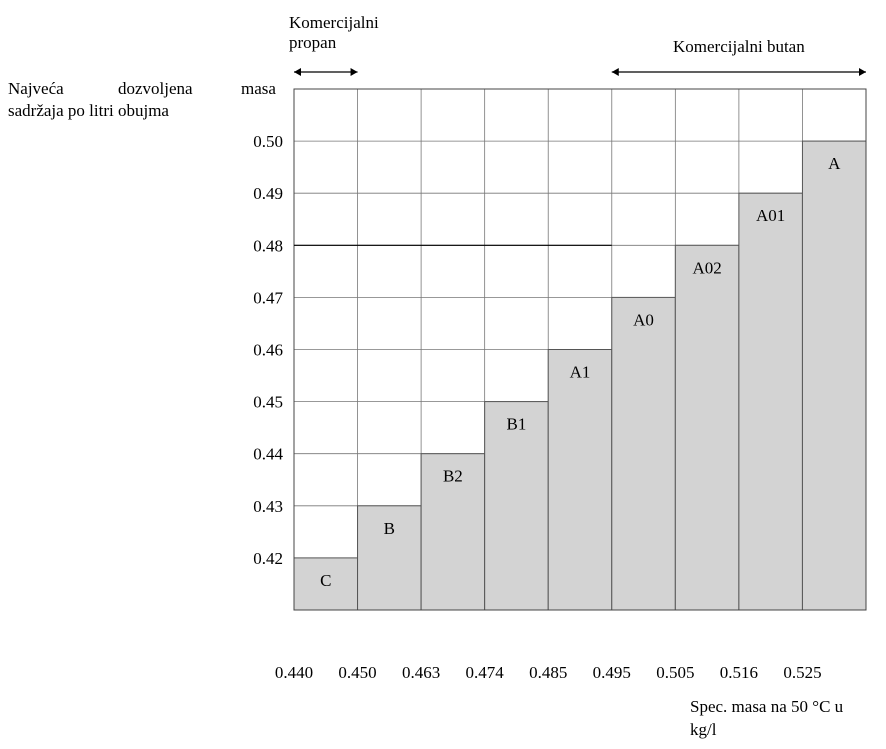 Image resolution: width=886 pixels, height=749 pixels. What do you see at coordinates (739, 672) in the screenshot?
I see `x-tick-label: 0.516` at bounding box center [739, 672].